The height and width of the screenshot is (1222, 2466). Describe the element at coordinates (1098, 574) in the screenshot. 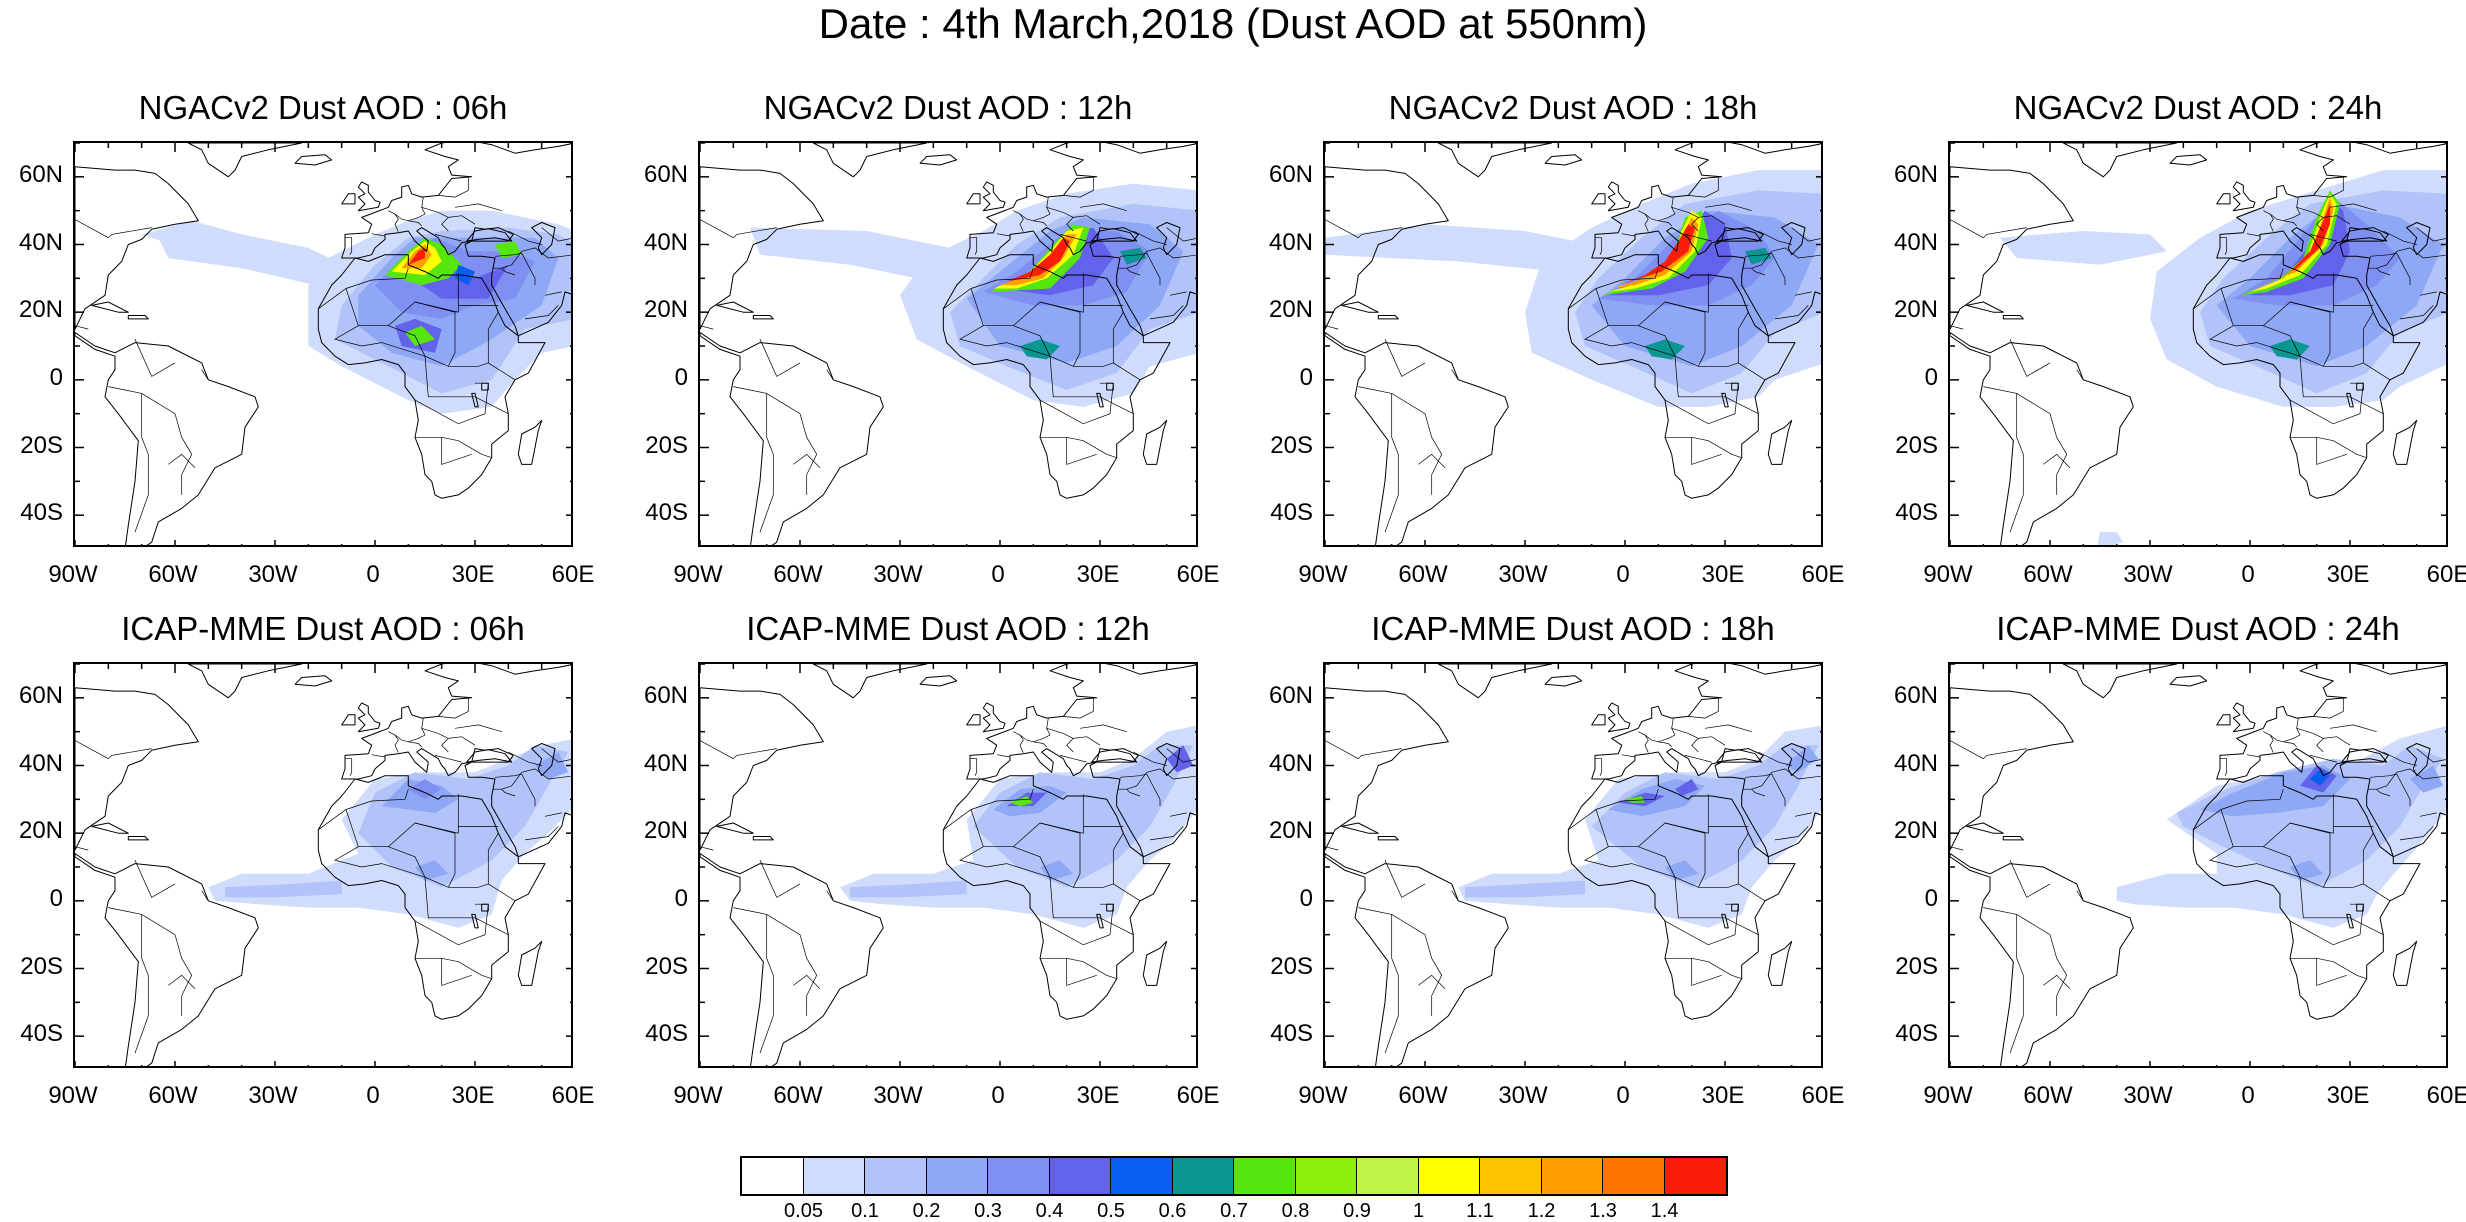

I see `lon-tick-label: 30E` at that location.